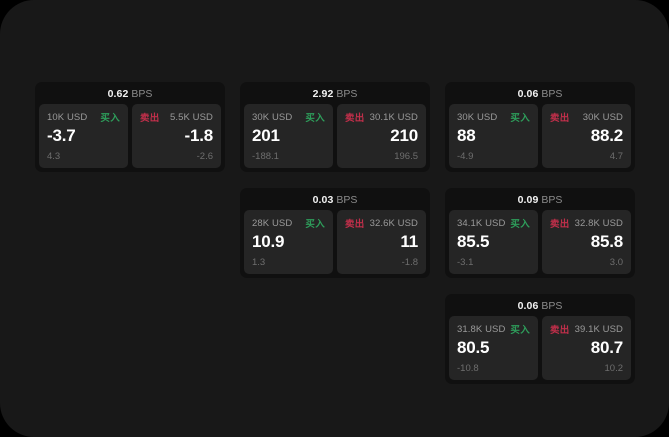  I want to click on sell-panel-header: 卖出 30K USD, so click(586, 118).